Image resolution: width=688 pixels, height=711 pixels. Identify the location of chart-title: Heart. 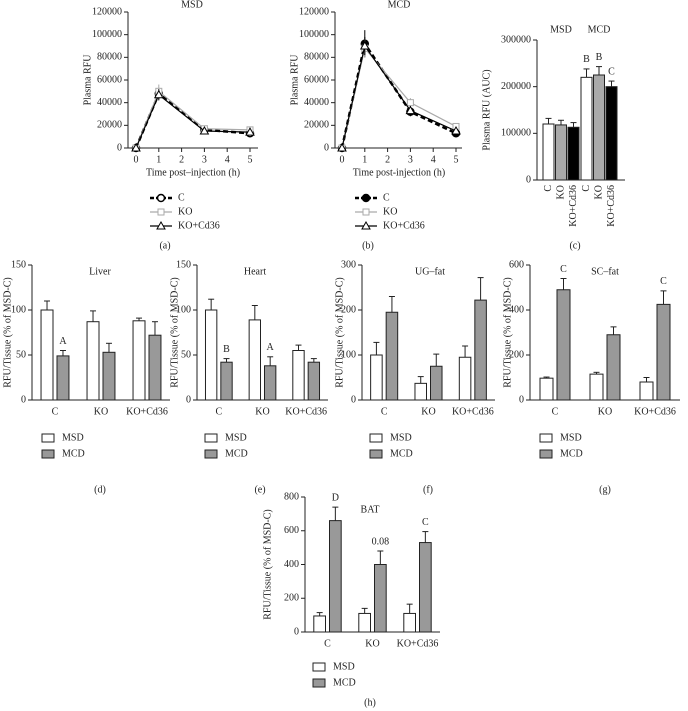
(255, 271).